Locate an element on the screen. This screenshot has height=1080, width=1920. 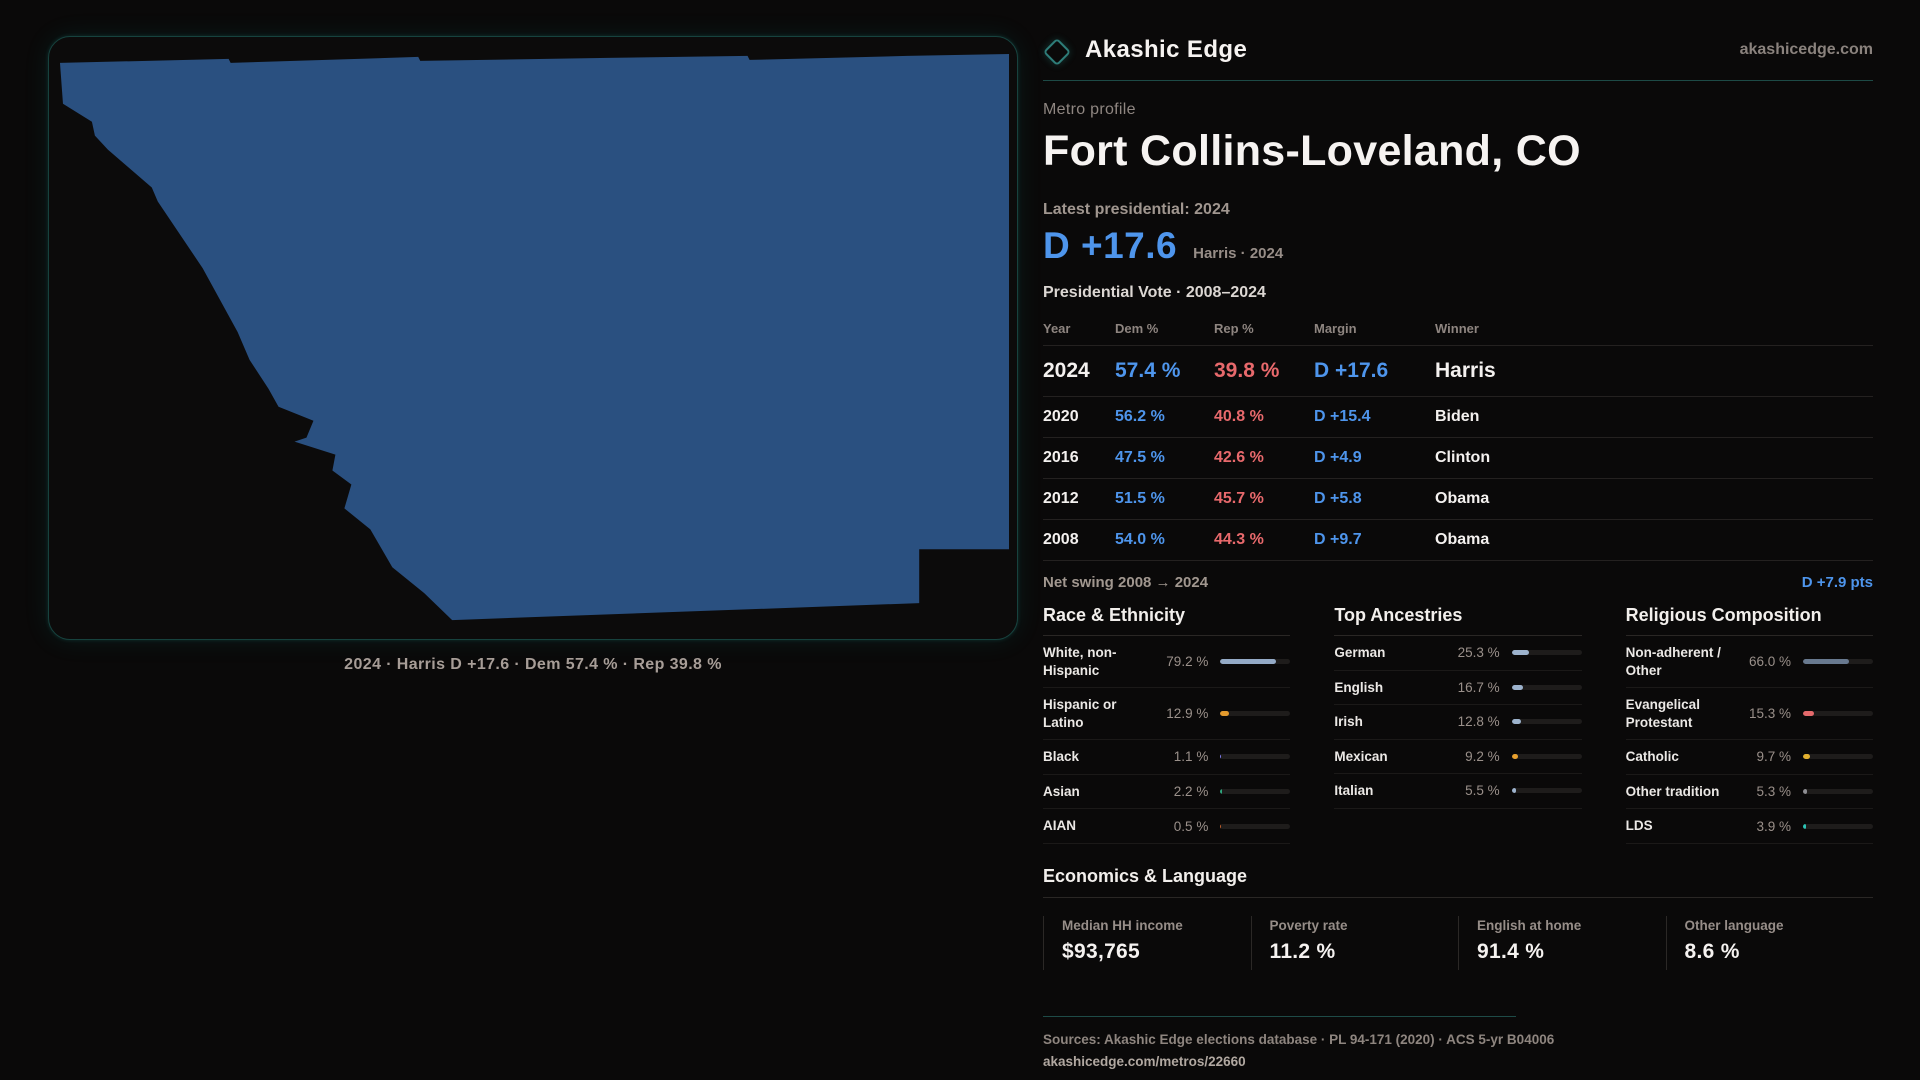
brand-name: Akashic Edge is located at coordinates (1166, 49).